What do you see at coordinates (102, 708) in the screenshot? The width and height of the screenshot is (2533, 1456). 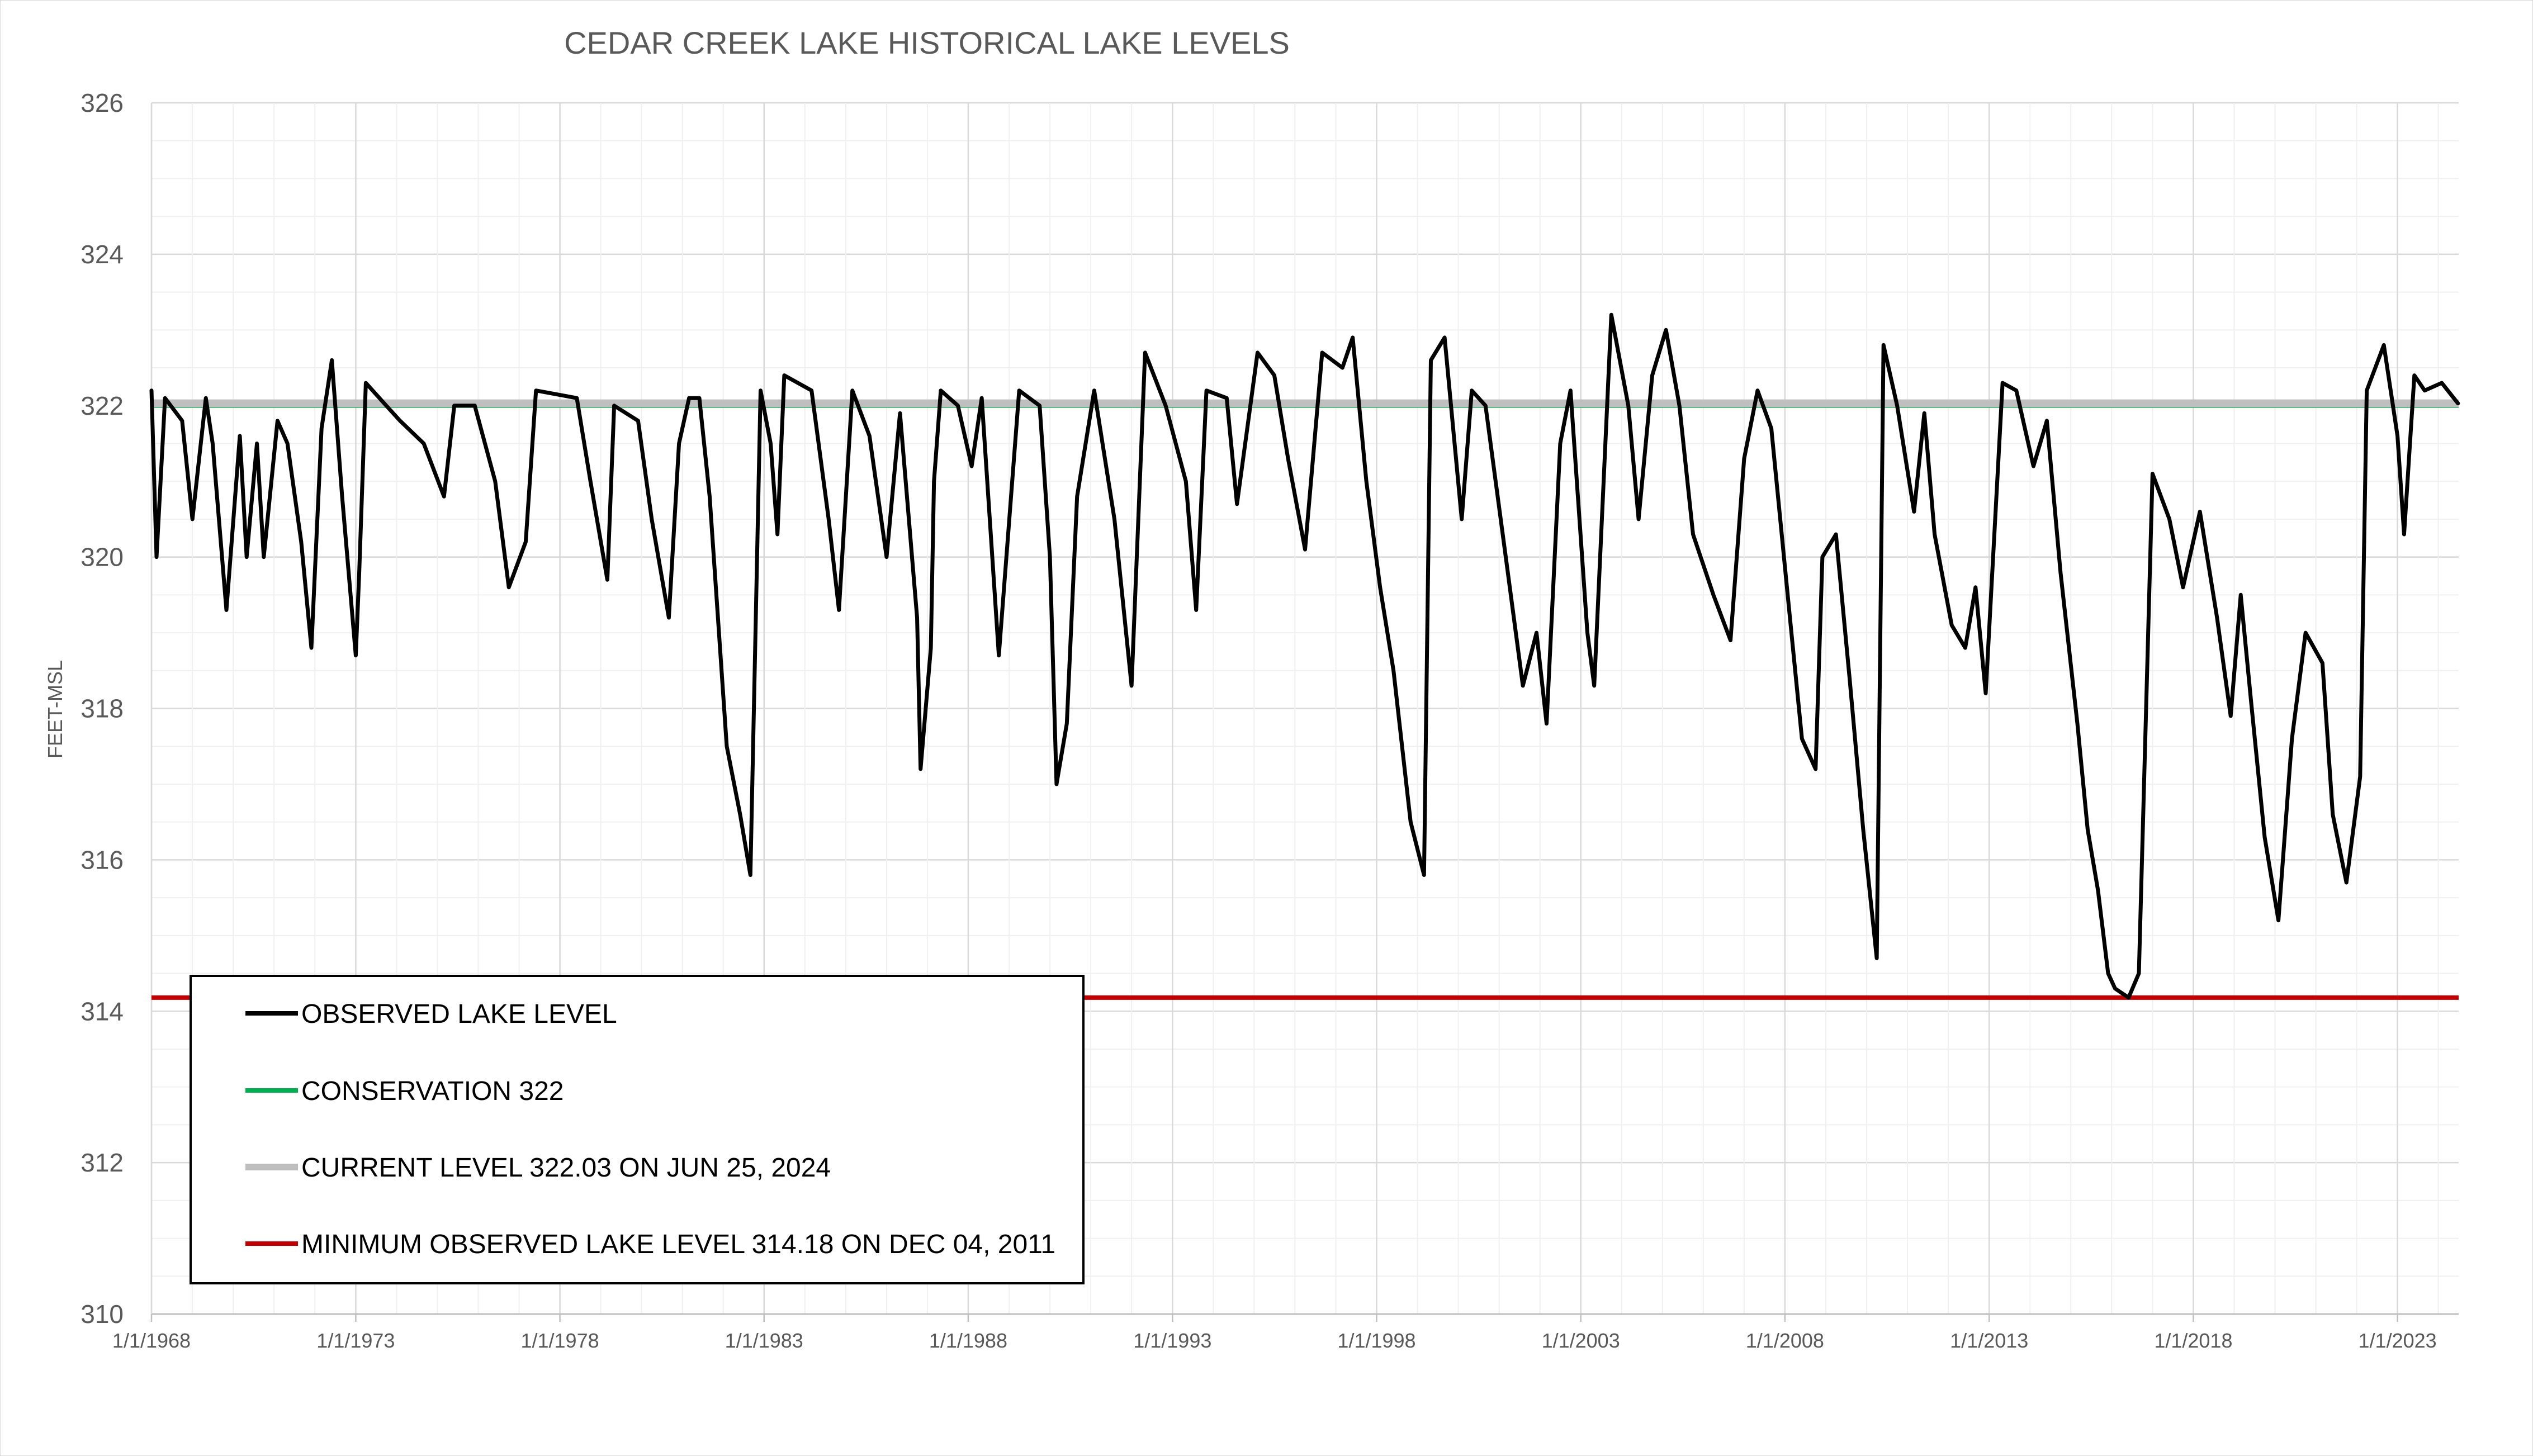 I see `y-tick-label: 318` at bounding box center [102, 708].